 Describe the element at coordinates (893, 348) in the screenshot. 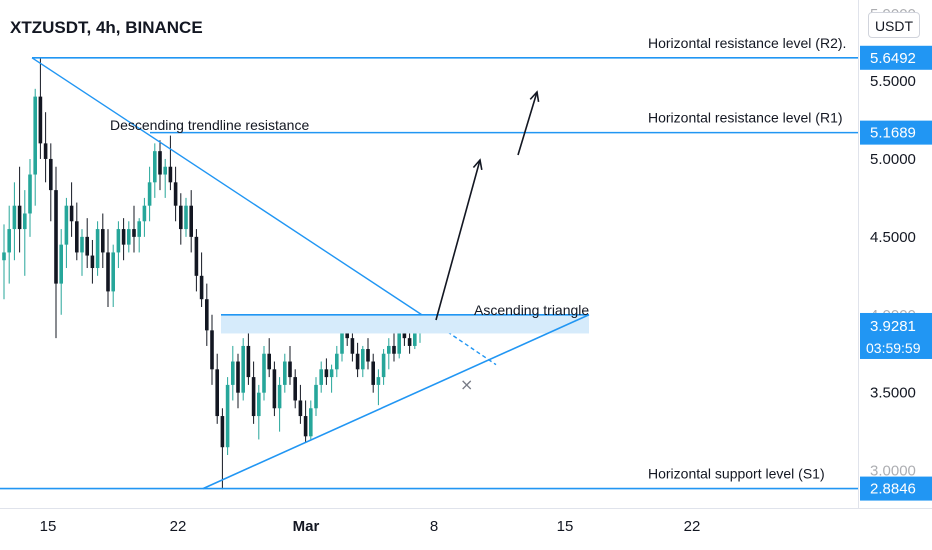

I see `bar-countdown-label: 03:59:59` at that location.